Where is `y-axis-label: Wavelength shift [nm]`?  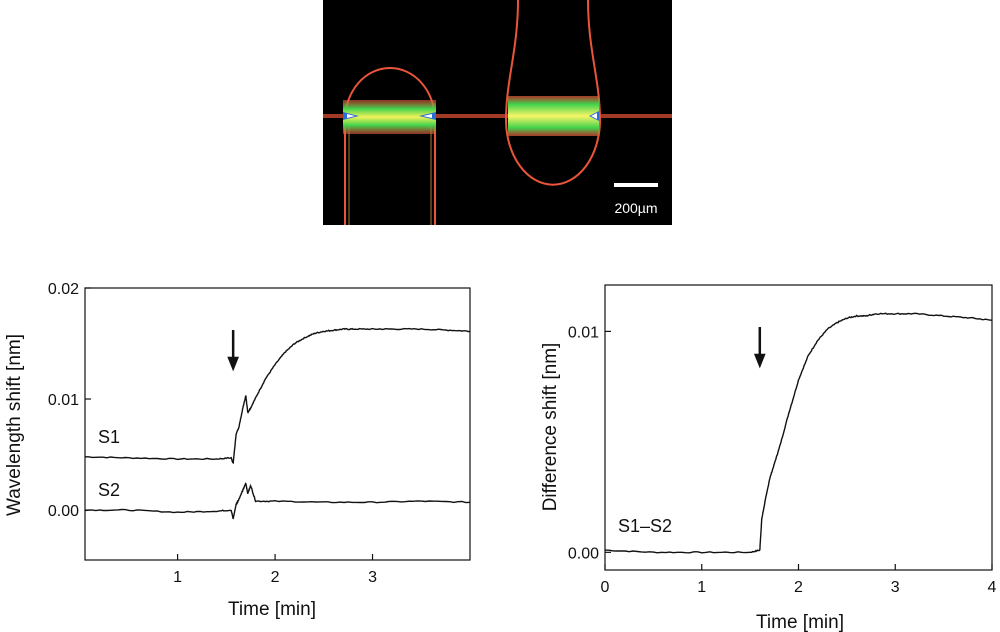
y-axis-label: Wavelength shift [nm] is located at coordinates (14, 425).